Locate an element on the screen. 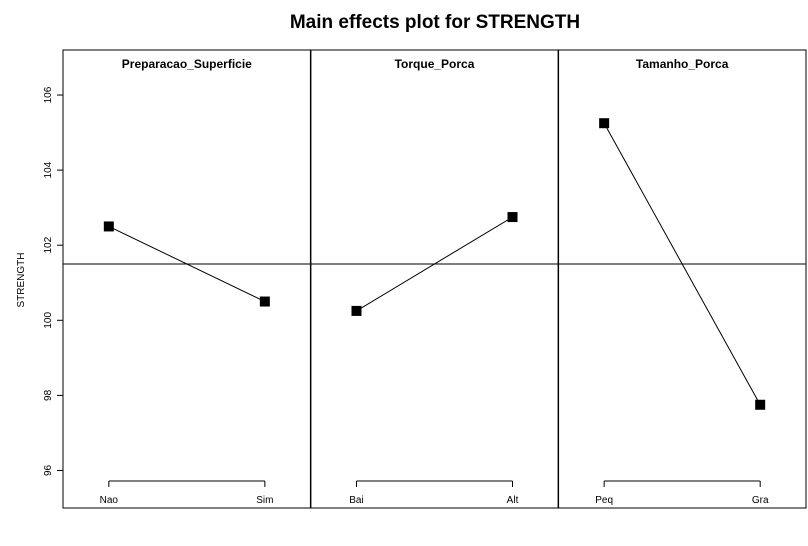 This screenshot has width=808, height=546. y-axis-label: STRENGTH is located at coordinates (21, 280).